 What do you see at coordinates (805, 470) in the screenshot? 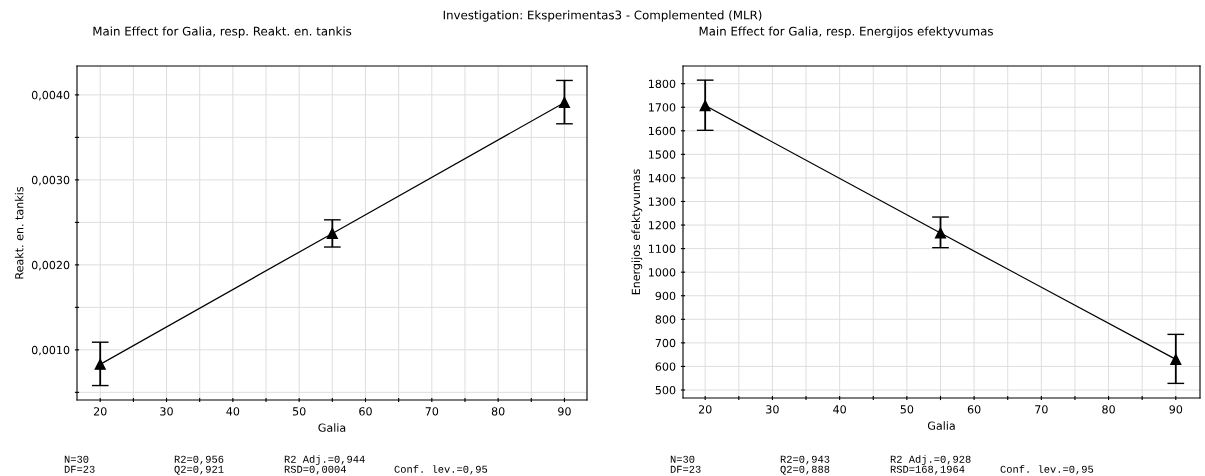
I see `text: Q2=0,888` at bounding box center [805, 470].